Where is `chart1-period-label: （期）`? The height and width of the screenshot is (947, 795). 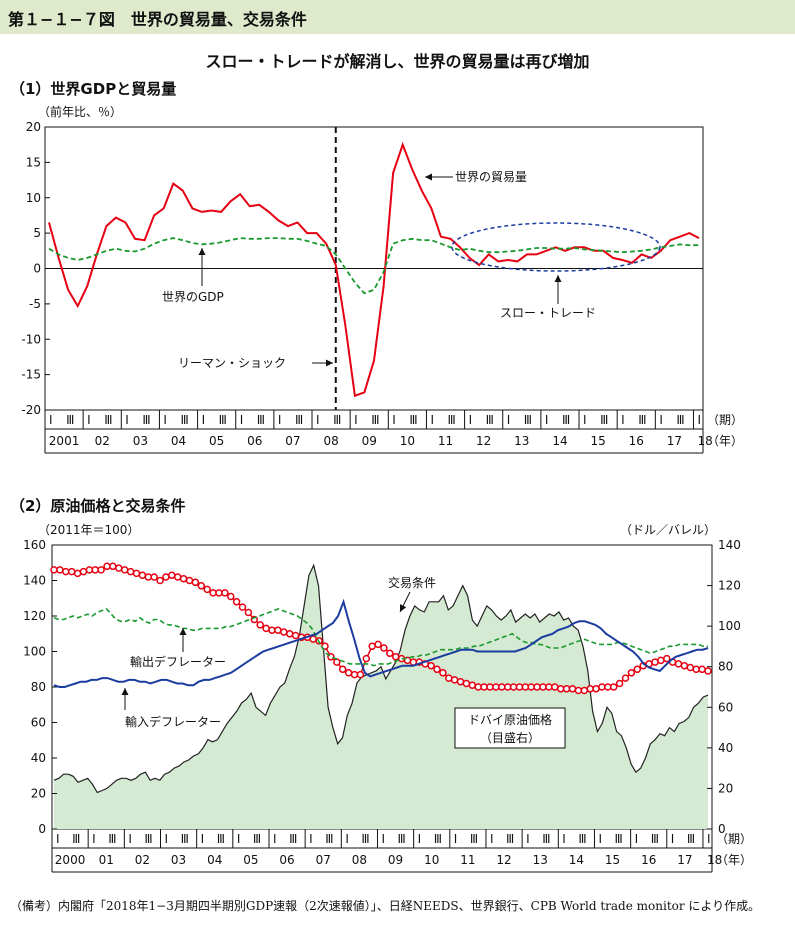
chart1-period-label: （期） is located at coordinates (725, 420).